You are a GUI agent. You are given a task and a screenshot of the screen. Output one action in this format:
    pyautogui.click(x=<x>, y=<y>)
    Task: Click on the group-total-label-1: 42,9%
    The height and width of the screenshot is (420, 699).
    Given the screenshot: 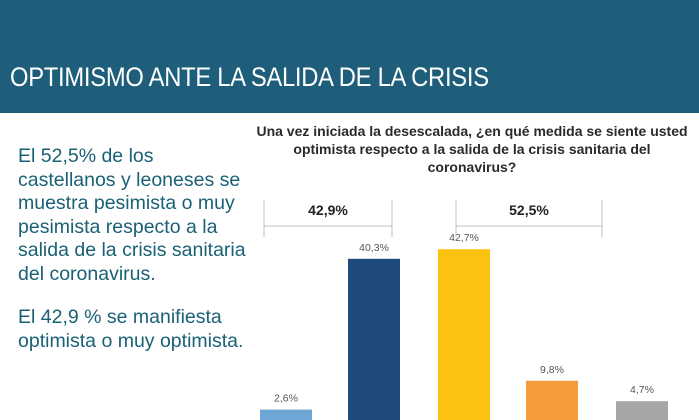 What is the action you would take?
    pyautogui.click(x=328, y=210)
    